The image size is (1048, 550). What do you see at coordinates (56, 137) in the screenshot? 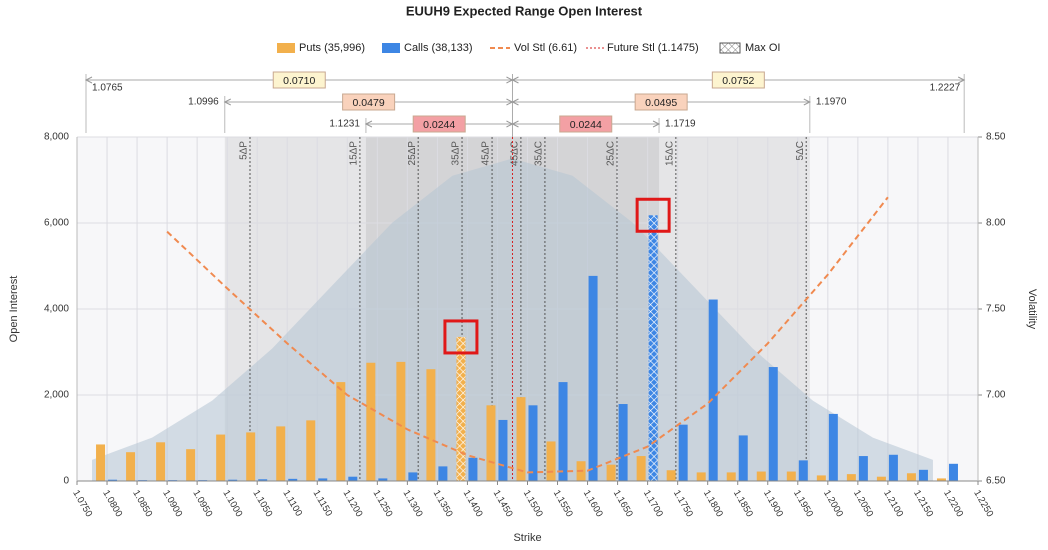
I see `y-tick-label: 8,000` at bounding box center [56, 137].